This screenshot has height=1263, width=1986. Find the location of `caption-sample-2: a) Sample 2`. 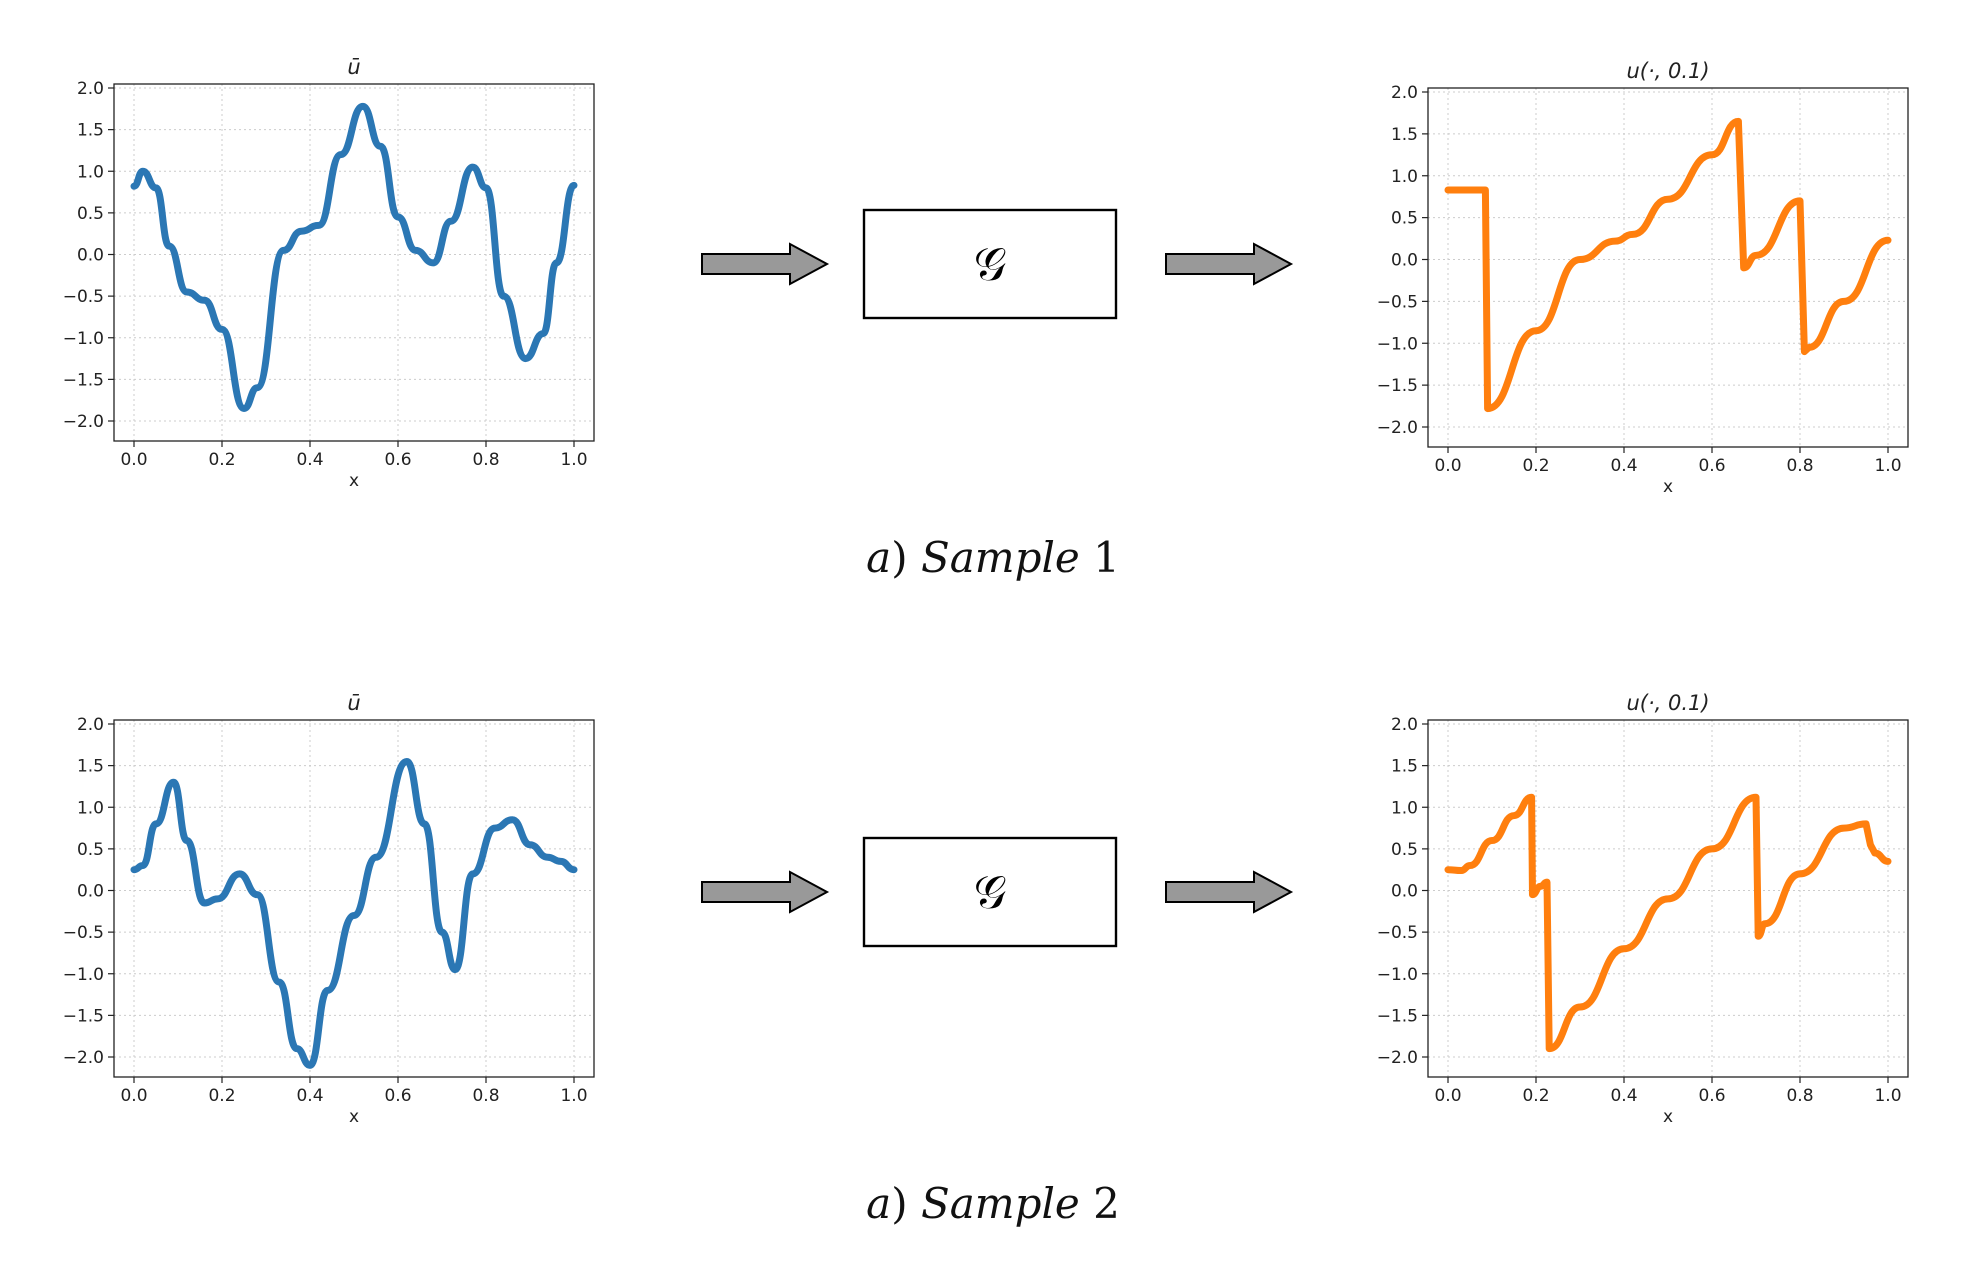

caption-sample-2: a) Sample 2 is located at coordinates (993, 1203).